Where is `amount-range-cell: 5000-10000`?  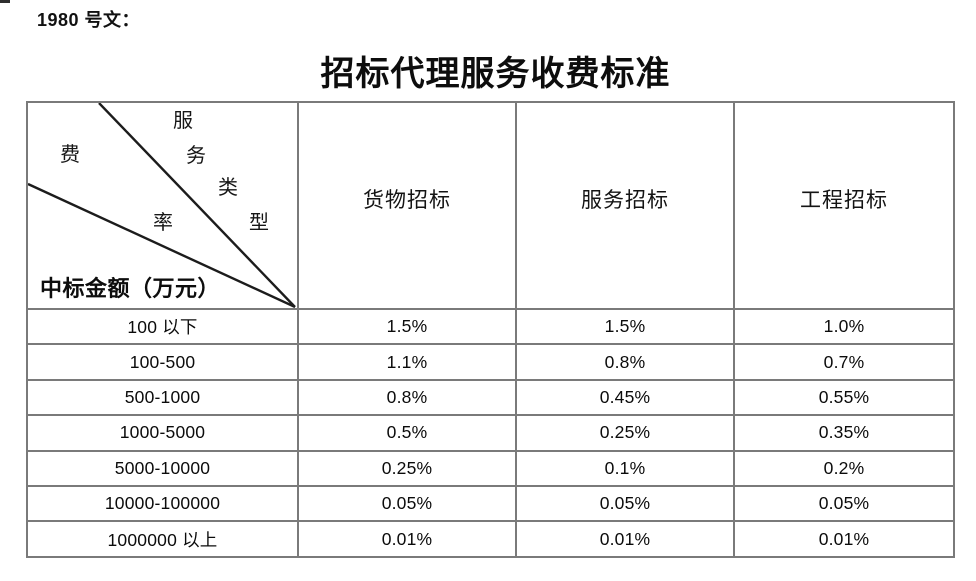
amount-range-cell: 5000-10000 is located at coordinates (163, 469).